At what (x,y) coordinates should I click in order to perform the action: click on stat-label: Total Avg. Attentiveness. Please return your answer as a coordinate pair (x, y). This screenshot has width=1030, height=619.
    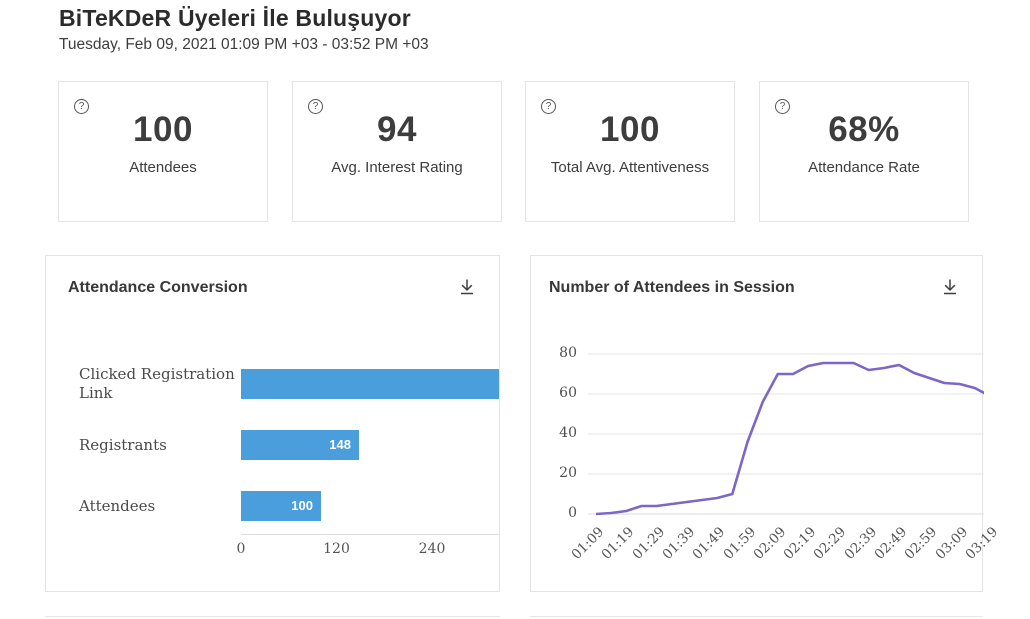
    Looking at the image, I should click on (630, 167).